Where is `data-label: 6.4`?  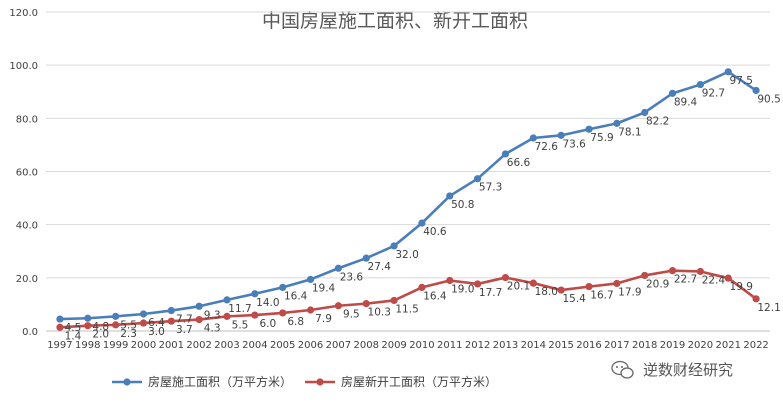
data-label: 6.4 is located at coordinates (156, 323).